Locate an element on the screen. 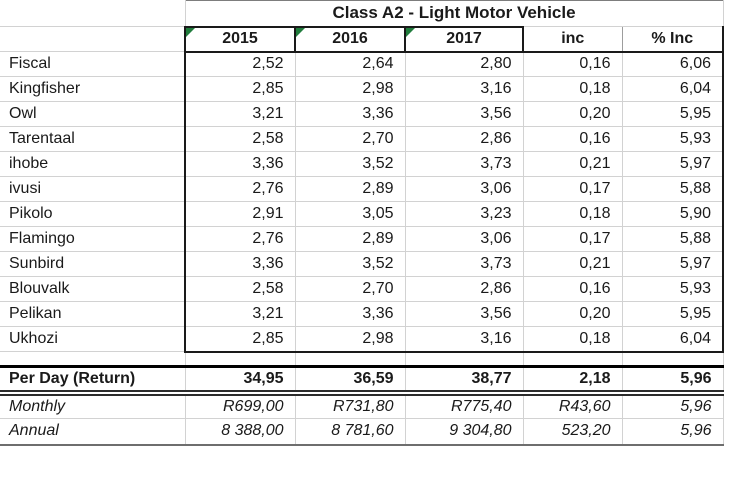 This screenshot has width=730, height=487. table-row: Sunbird 3,36 3,52 3,73 0,21 5,97 is located at coordinates (362, 264).